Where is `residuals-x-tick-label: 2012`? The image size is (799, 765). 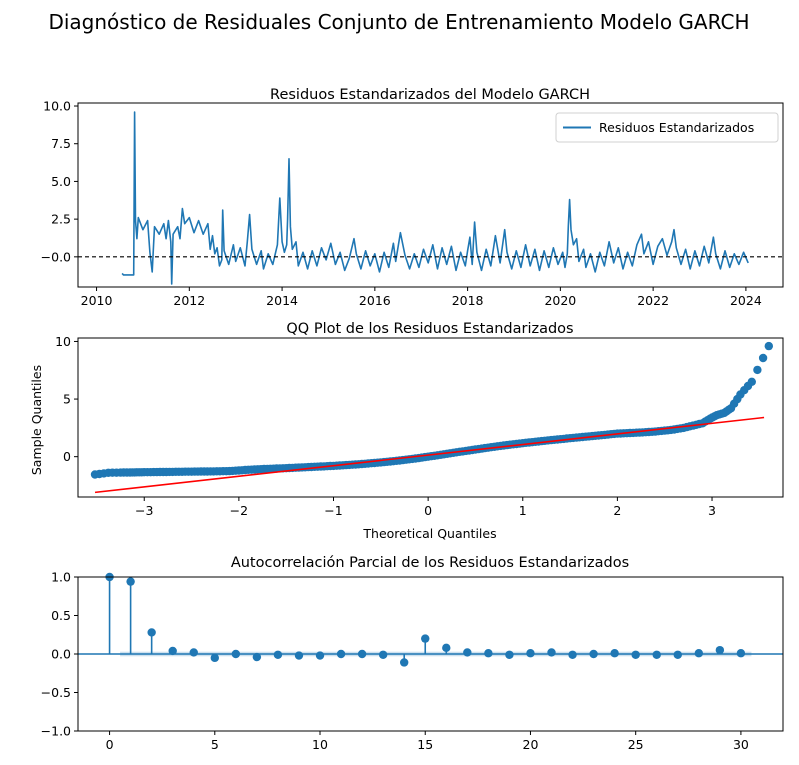
residuals-x-tick-label: 2012 is located at coordinates (189, 300).